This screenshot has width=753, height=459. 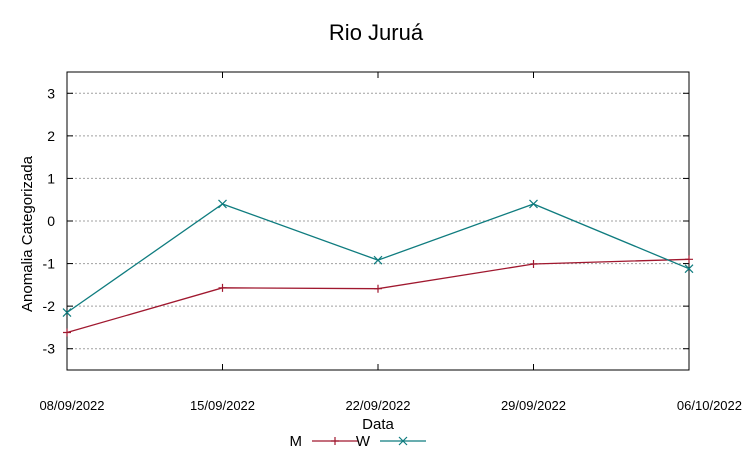 I want to click on y-tick-label: -3, so click(x=49, y=349).